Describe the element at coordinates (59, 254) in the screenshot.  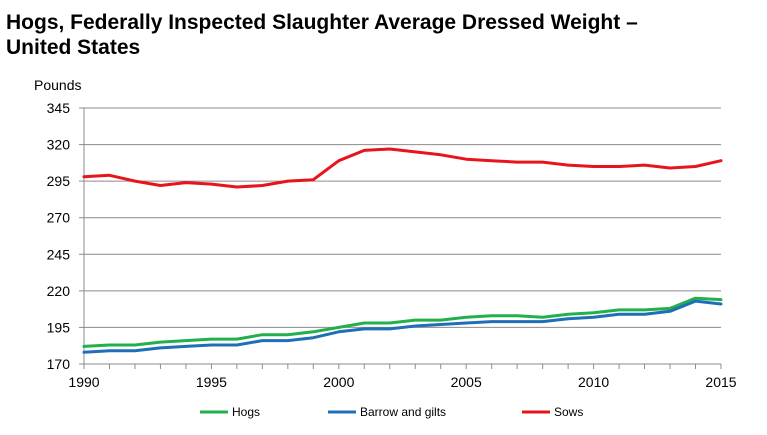
I see `y-tick-245: 245` at that location.